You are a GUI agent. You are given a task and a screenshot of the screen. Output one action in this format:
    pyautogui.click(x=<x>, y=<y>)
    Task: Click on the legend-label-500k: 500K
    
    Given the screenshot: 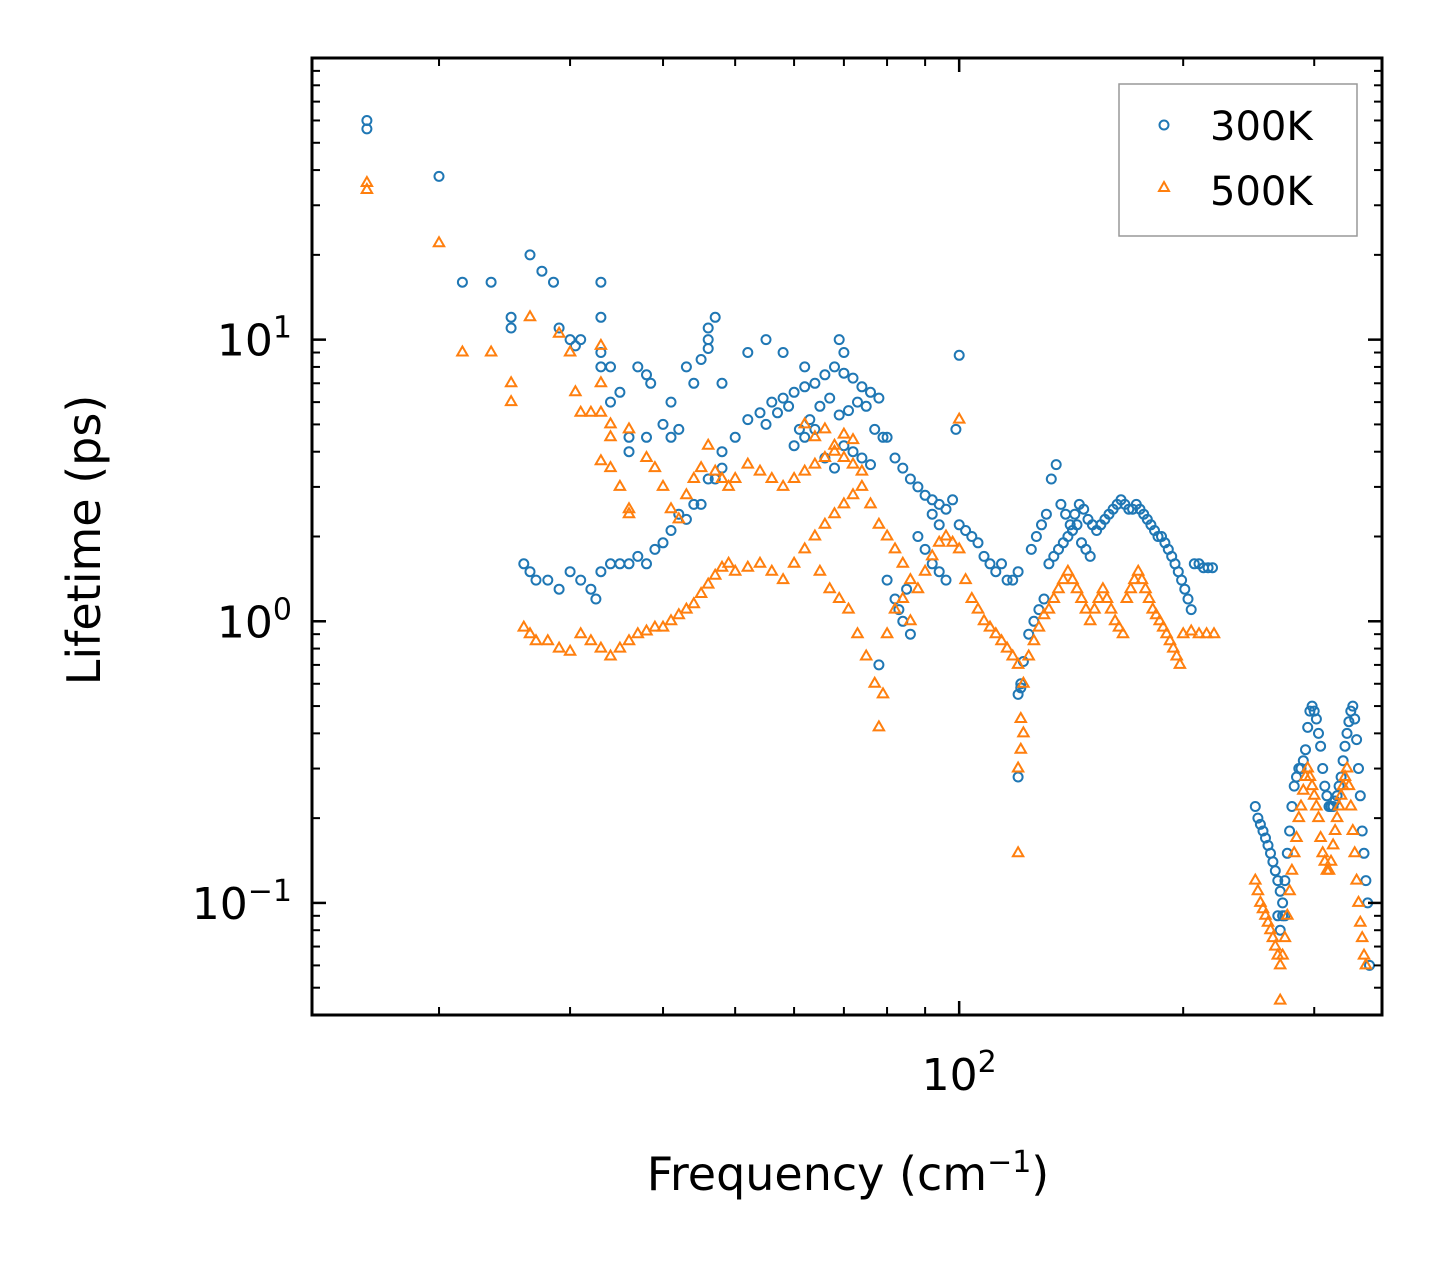 What is the action you would take?
    pyautogui.click(x=1262, y=192)
    